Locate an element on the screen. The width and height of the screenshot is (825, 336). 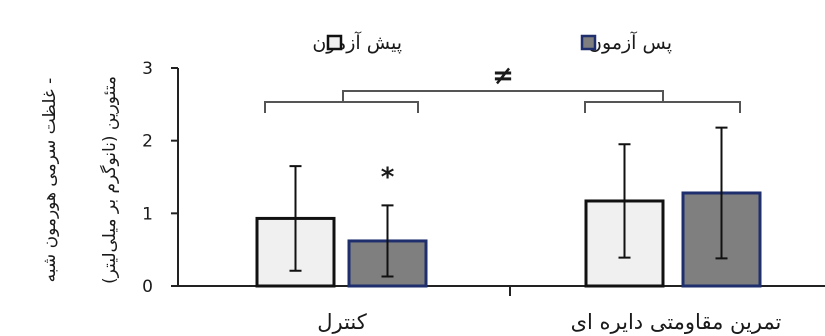
category-label-training: تمرین مقاومتی دایره ای is located at coordinates (676, 322).